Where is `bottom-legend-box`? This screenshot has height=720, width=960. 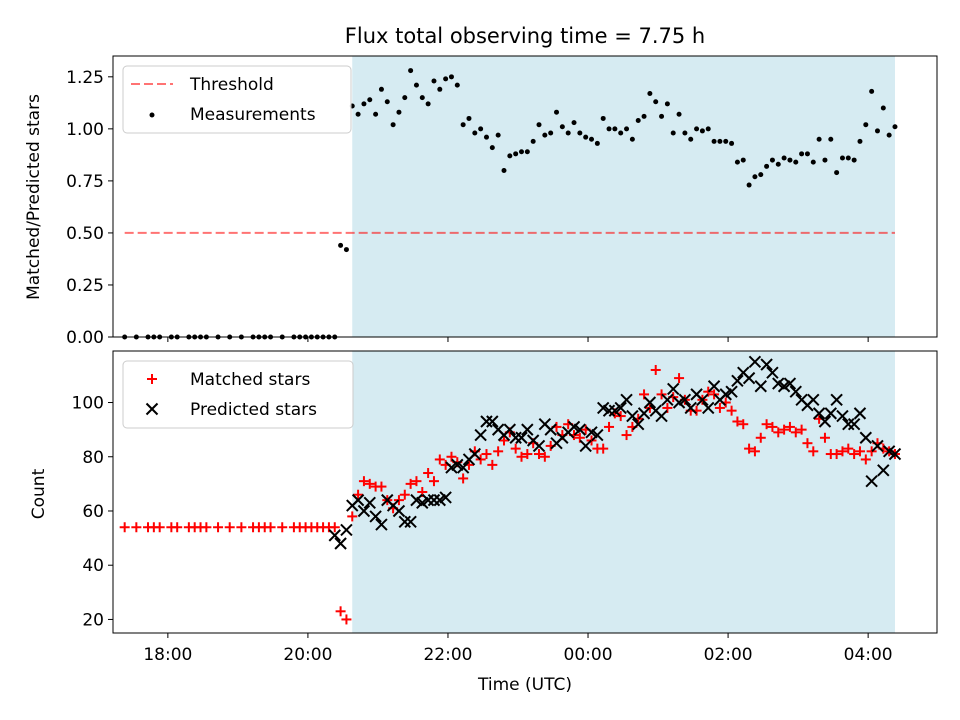
bottom-legend-box is located at coordinates (238, 394).